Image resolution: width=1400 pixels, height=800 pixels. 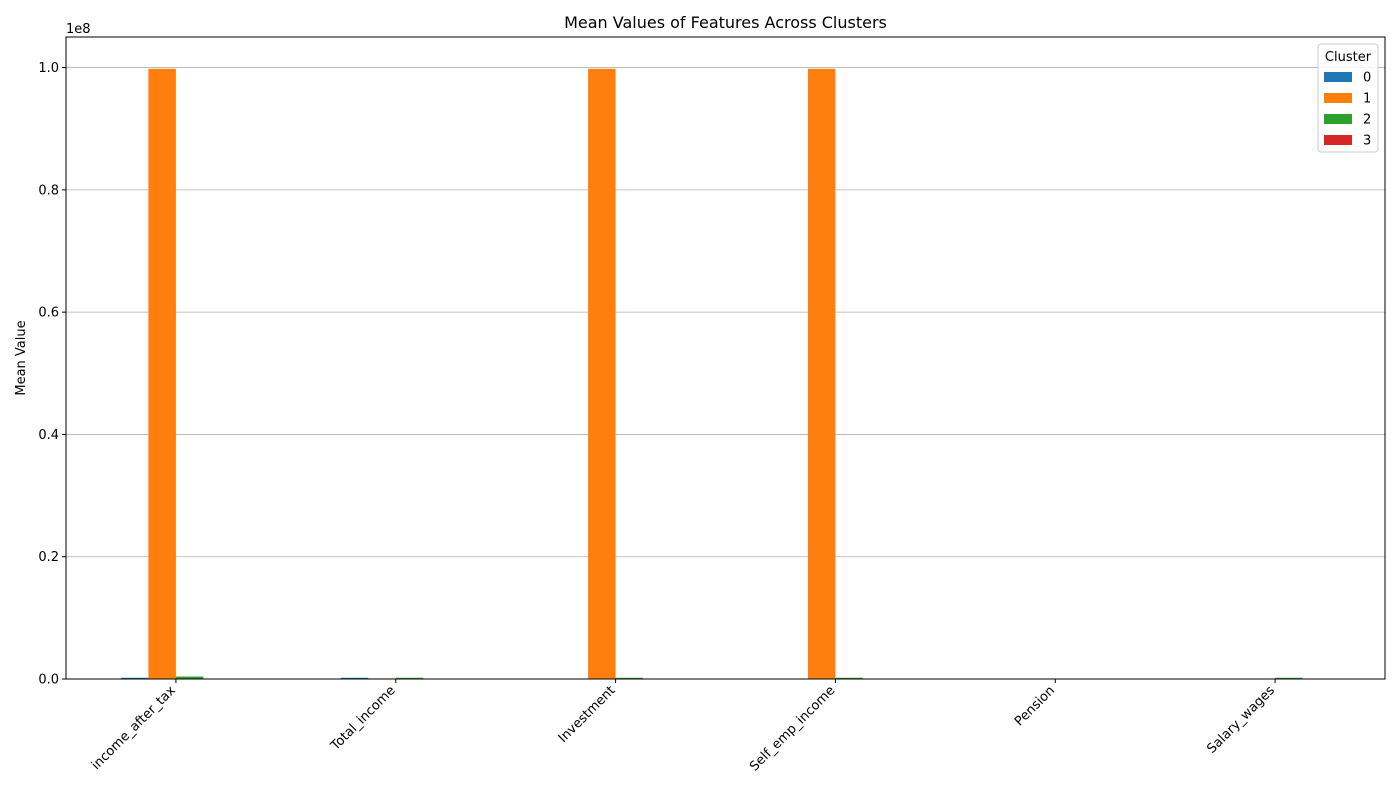 I want to click on y-axis-label: Mean Value, so click(x=21, y=357).